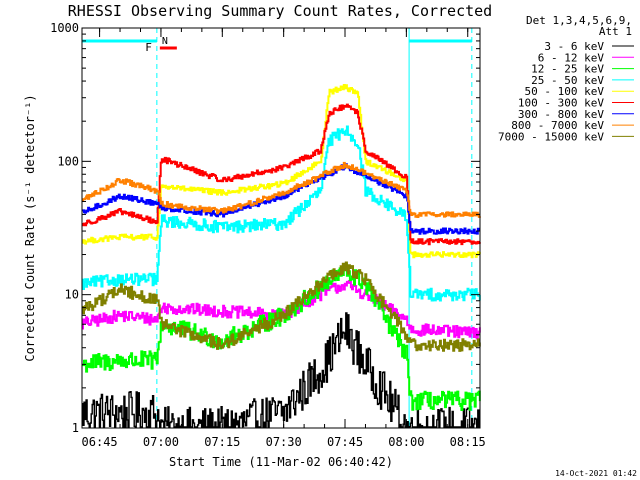  I want to click on legend-entry-label: 300 - 800 keV, so click(561, 114).